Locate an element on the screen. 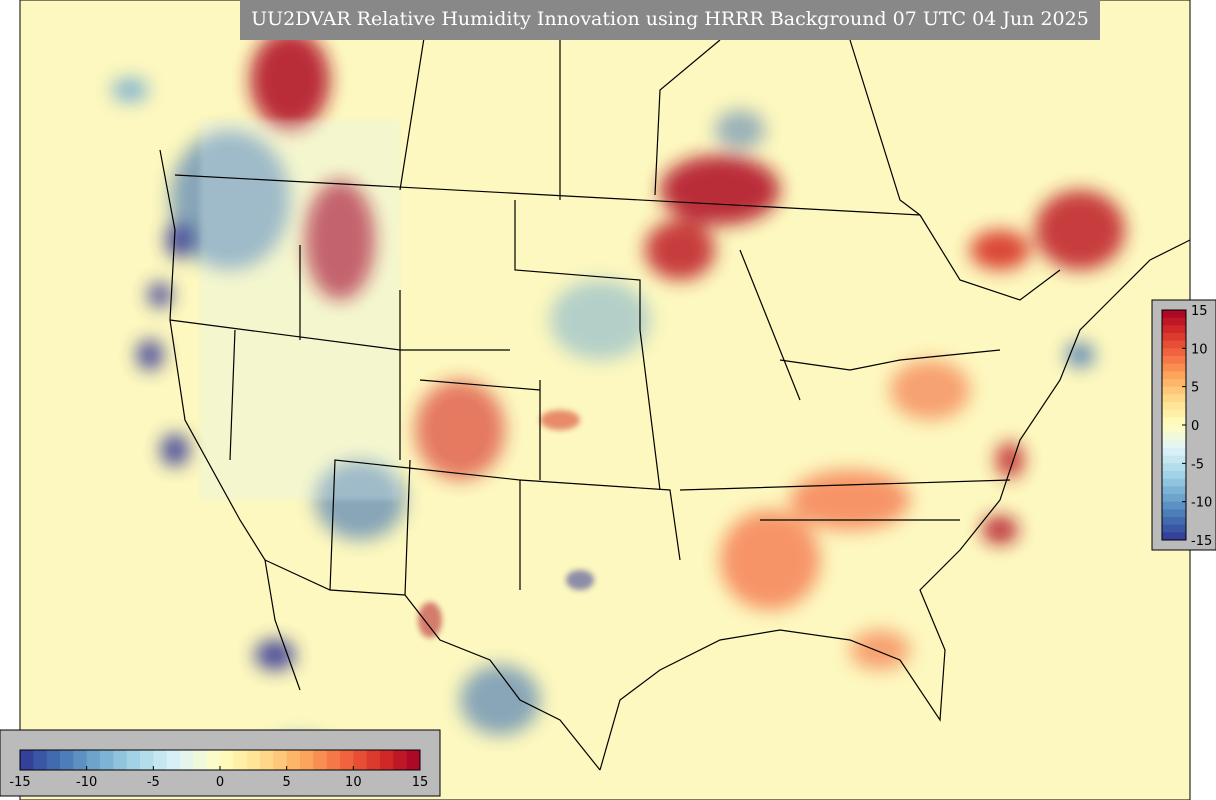 Image resolution: width=1216 pixels, height=800 pixels. title-box is located at coordinates (670, 20).